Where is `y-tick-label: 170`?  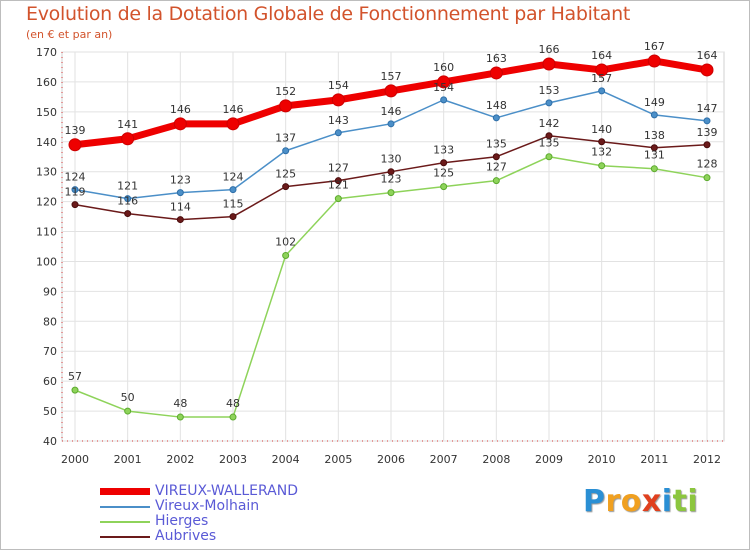 y-tick-label: 170 is located at coordinates (46, 52).